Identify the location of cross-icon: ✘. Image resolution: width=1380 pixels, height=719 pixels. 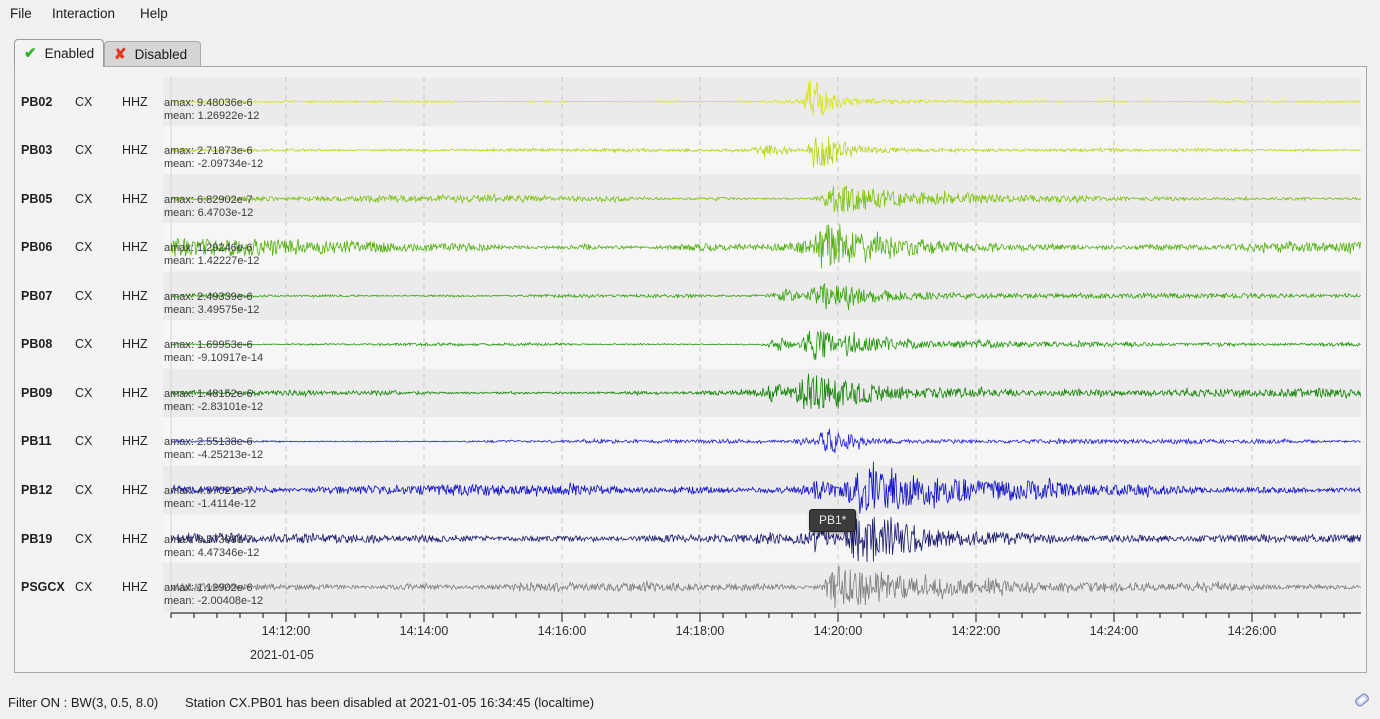
(120, 54).